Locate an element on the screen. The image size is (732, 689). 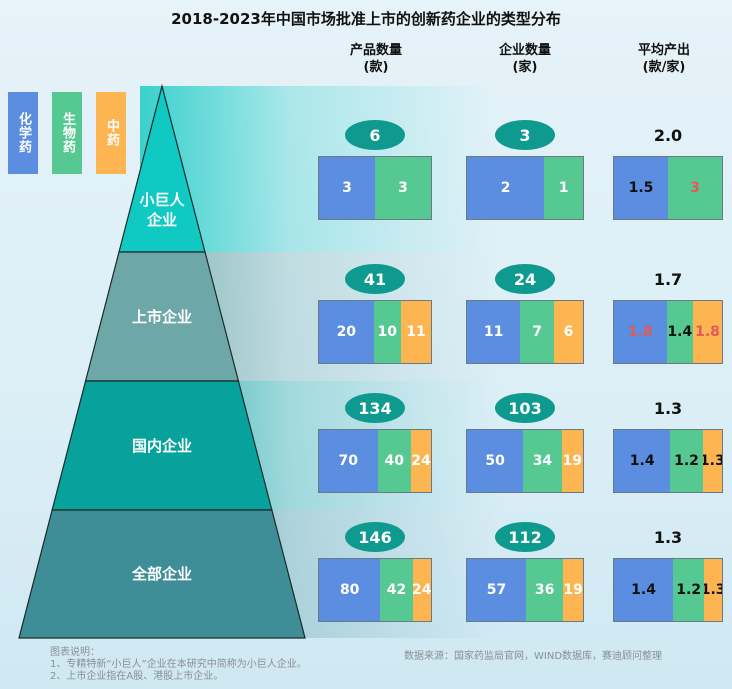
column-header-average-unit: (款/家) is located at coordinates (664, 67).